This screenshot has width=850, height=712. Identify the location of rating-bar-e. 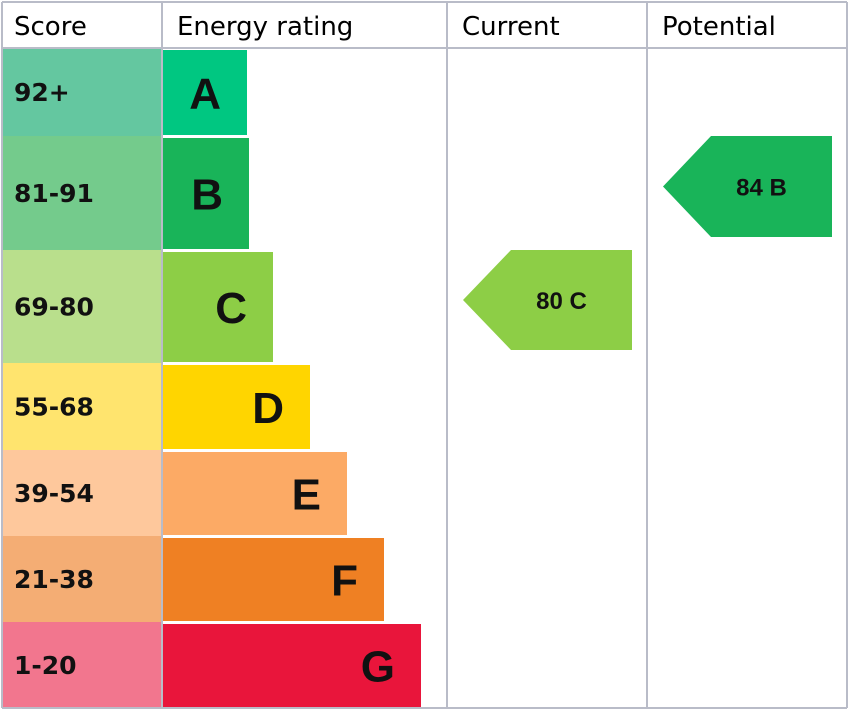
(254, 493).